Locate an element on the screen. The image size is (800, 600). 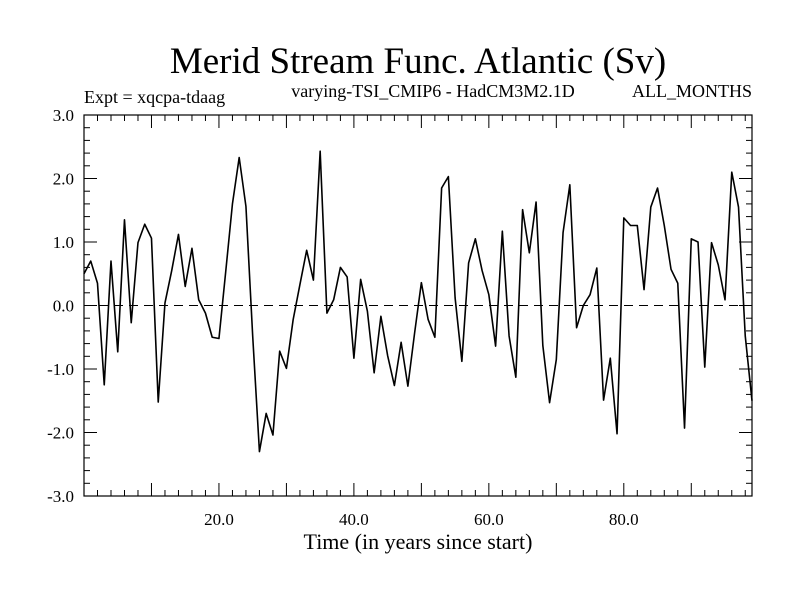
chart-subtitle-center: varying-TSI_CMIP6 - HadCM3M2.1D is located at coordinates (433, 91).